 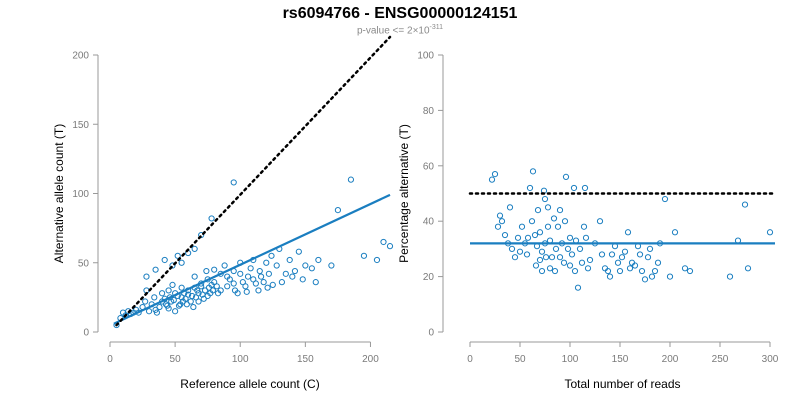 What do you see at coordinates (431, 333) in the screenshot?
I see `right-y-tick-label: 0` at bounding box center [431, 333].